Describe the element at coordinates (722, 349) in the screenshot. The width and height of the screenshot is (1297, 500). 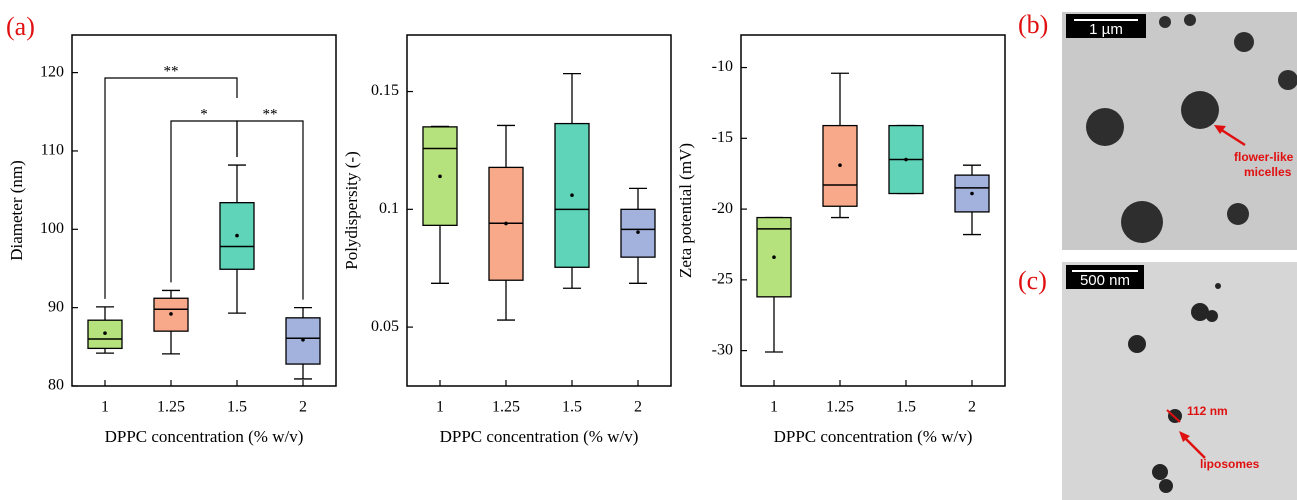
I see `y-tick-label: -30` at that location.